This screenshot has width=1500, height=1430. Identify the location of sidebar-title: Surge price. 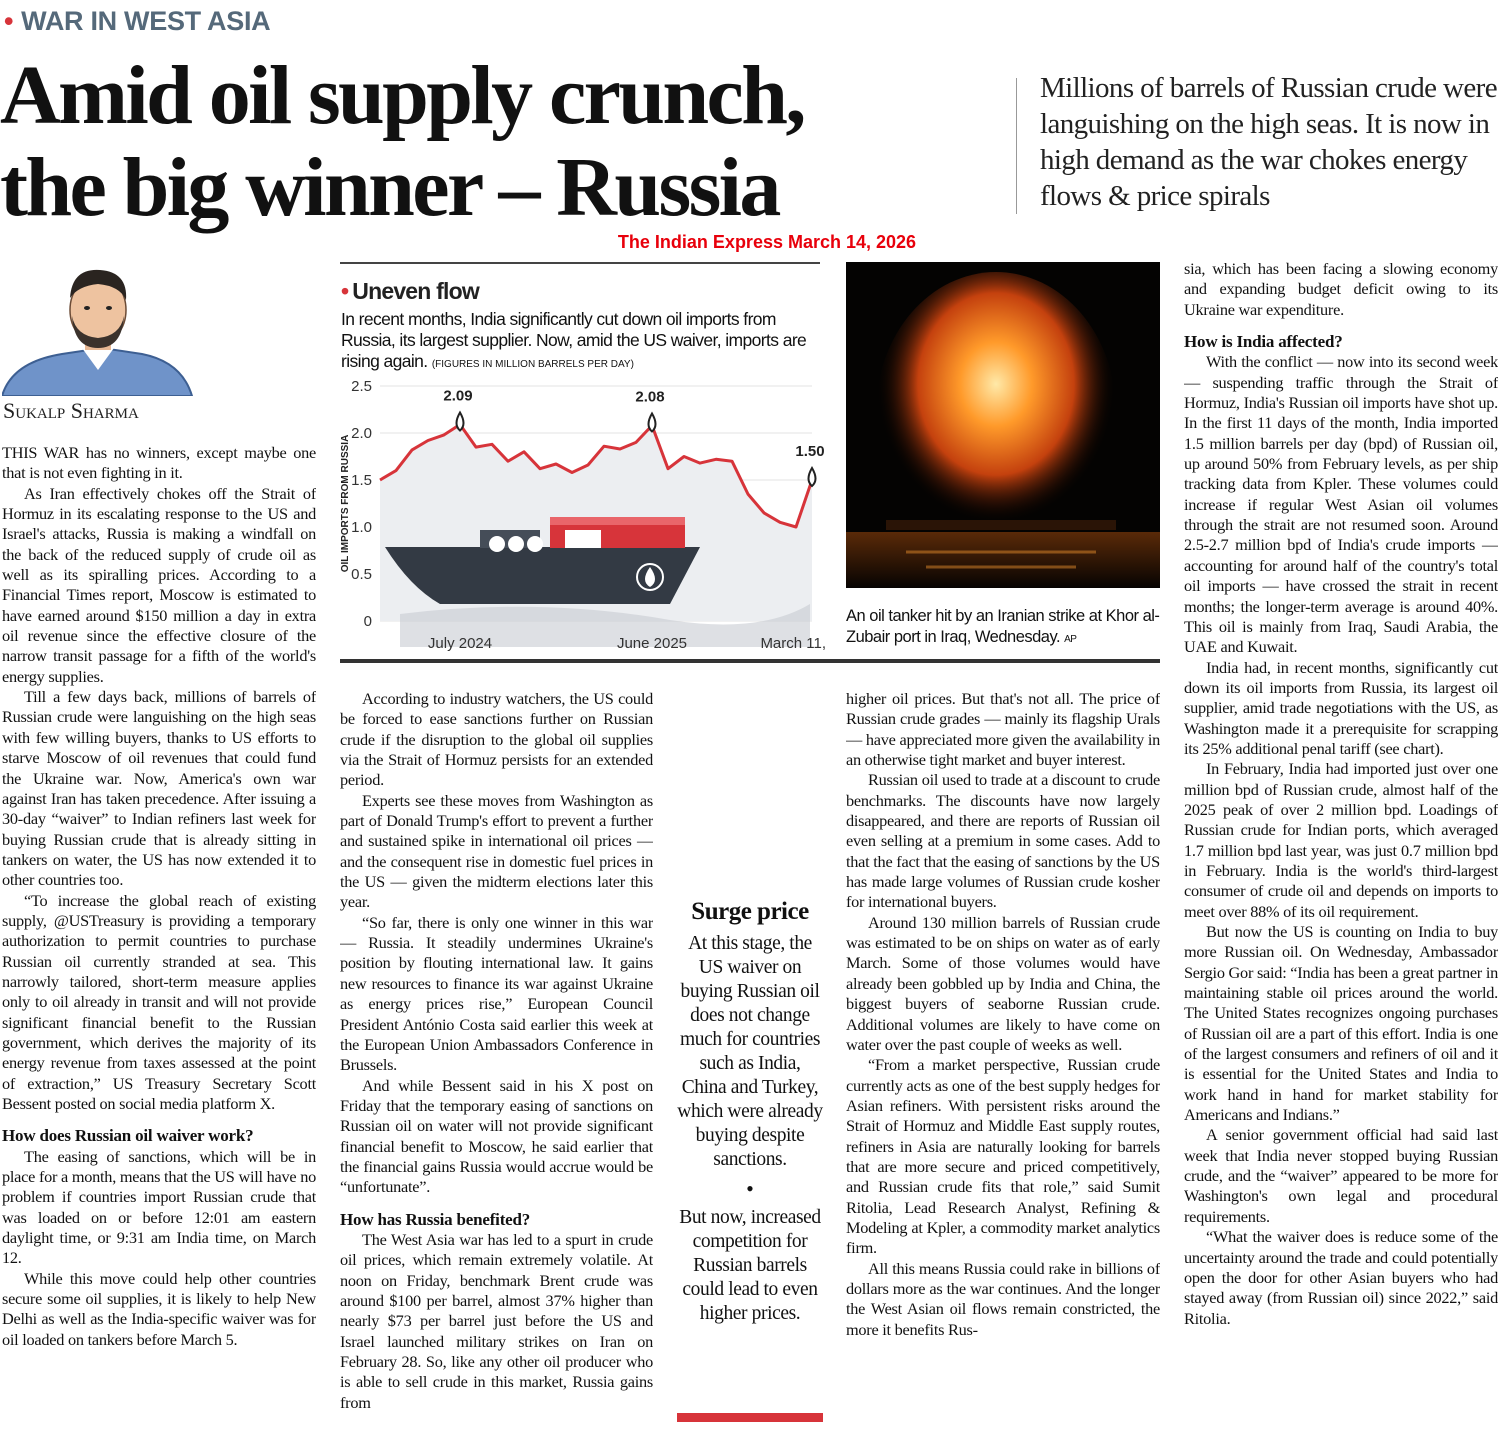
(750, 911).